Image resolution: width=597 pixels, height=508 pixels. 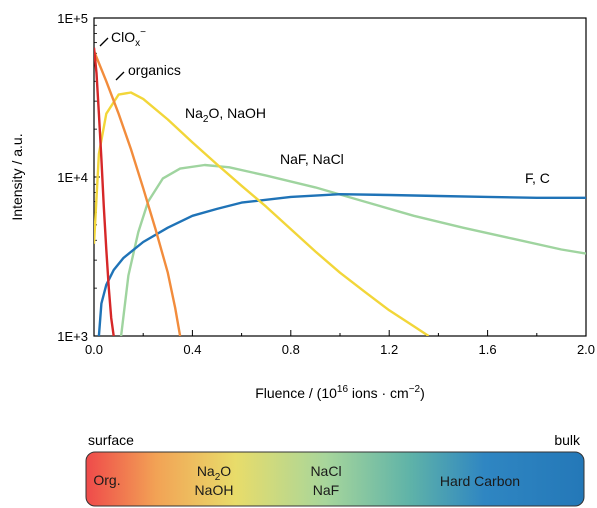 What do you see at coordinates (488, 349) in the screenshot?
I see `x-tick-label: 1.6` at bounding box center [488, 349].